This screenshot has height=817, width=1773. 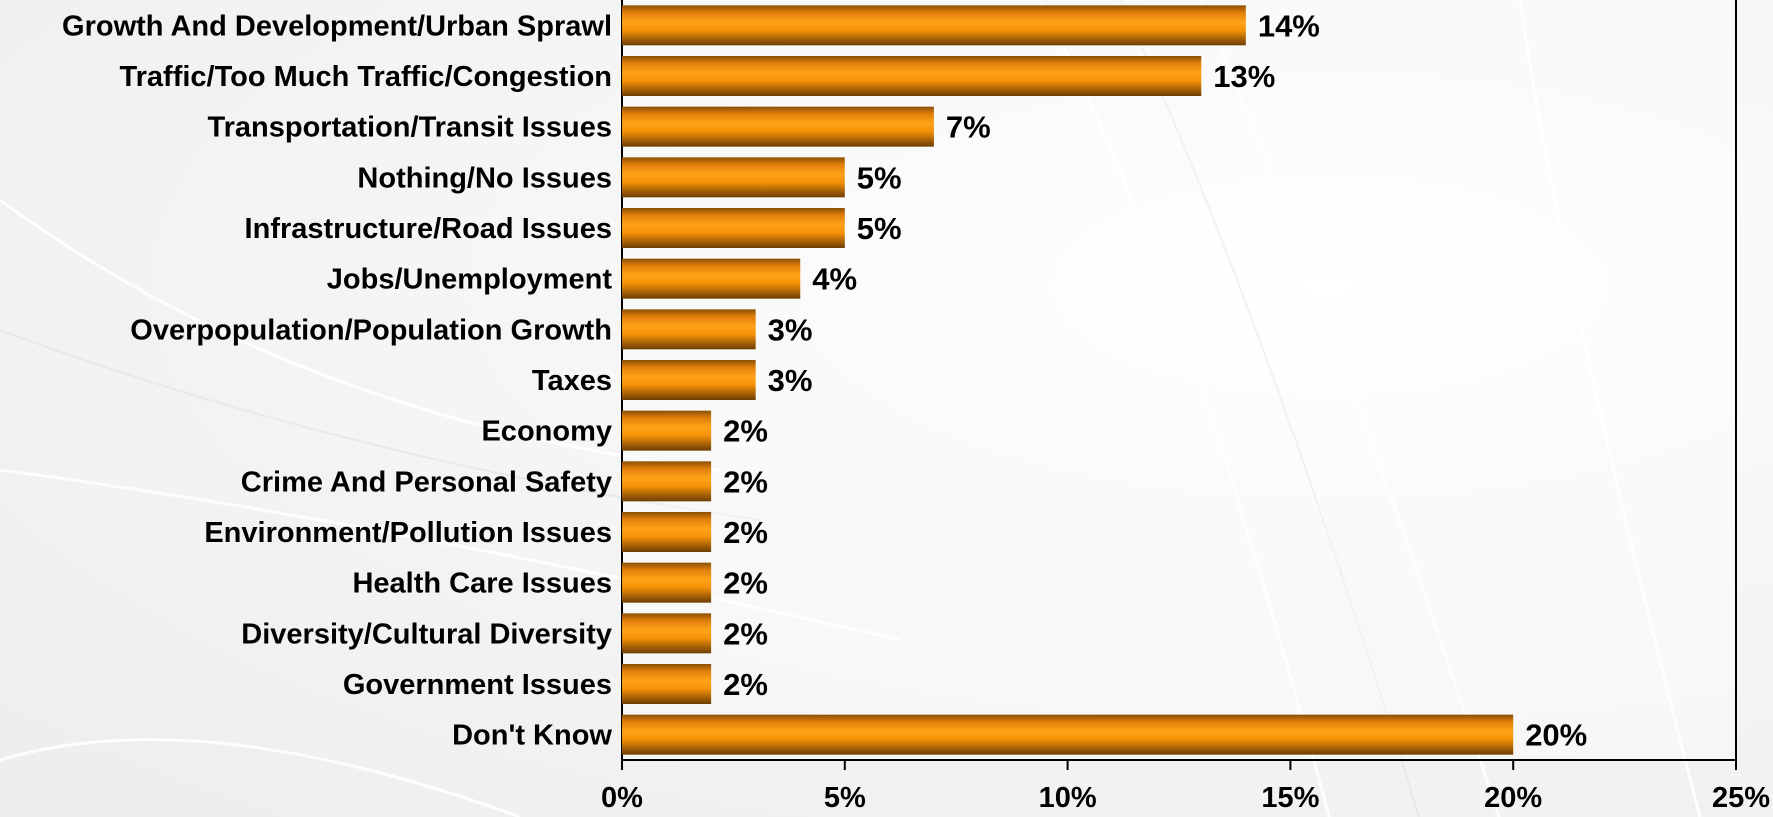 What do you see at coordinates (745, 684) in the screenshot?
I see `value-label-government-issues: 2%` at bounding box center [745, 684].